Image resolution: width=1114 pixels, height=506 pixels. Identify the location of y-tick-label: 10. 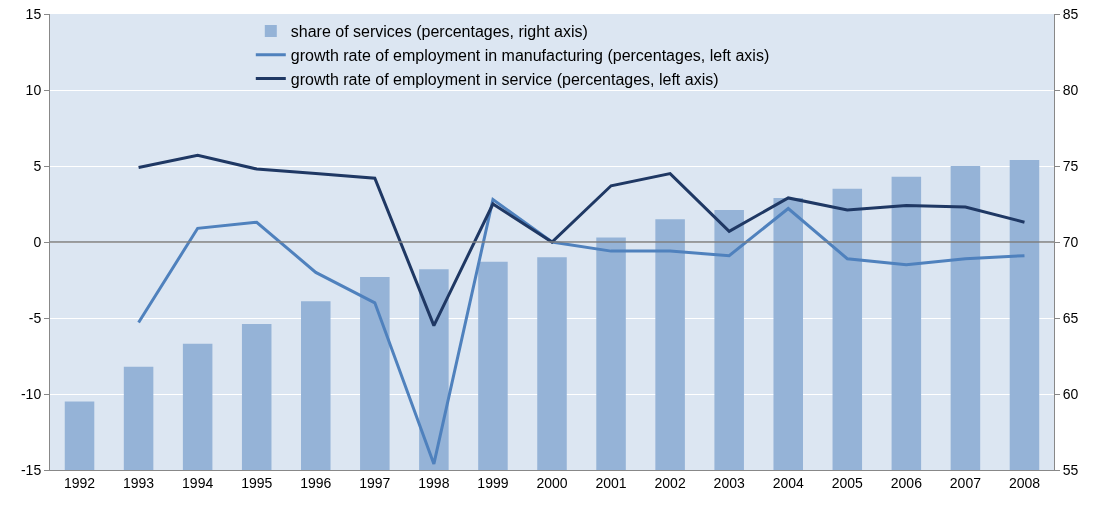
(33, 89).